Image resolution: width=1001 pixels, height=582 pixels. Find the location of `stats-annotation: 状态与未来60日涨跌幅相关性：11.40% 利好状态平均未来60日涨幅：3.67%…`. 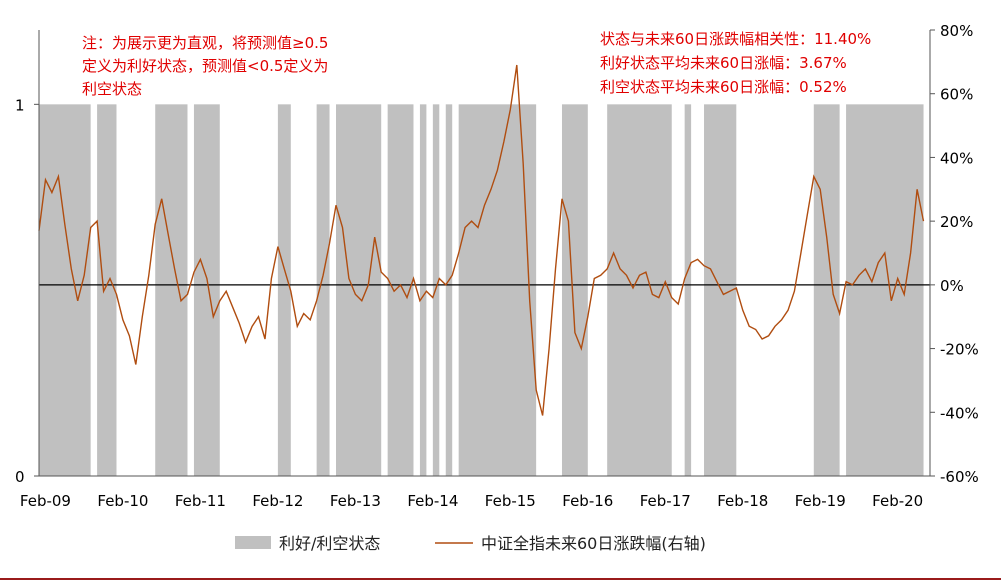

stats-annotation: 状态与未来60日涨跌幅相关性：11.40% 利好状态平均未来60日涨幅：3.67%… is located at coordinates (735, 63).